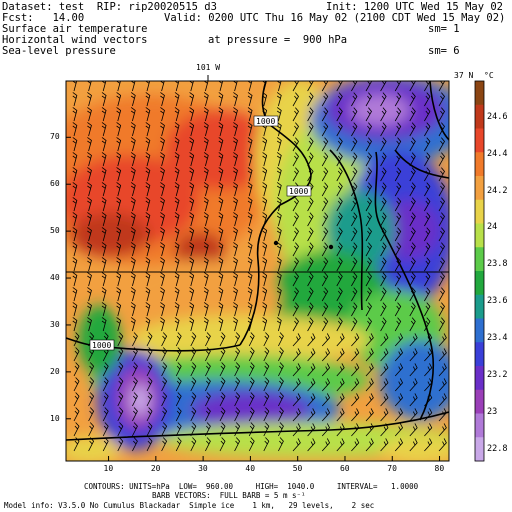  I want to click on x-tick-label: 70, so click(392, 468).